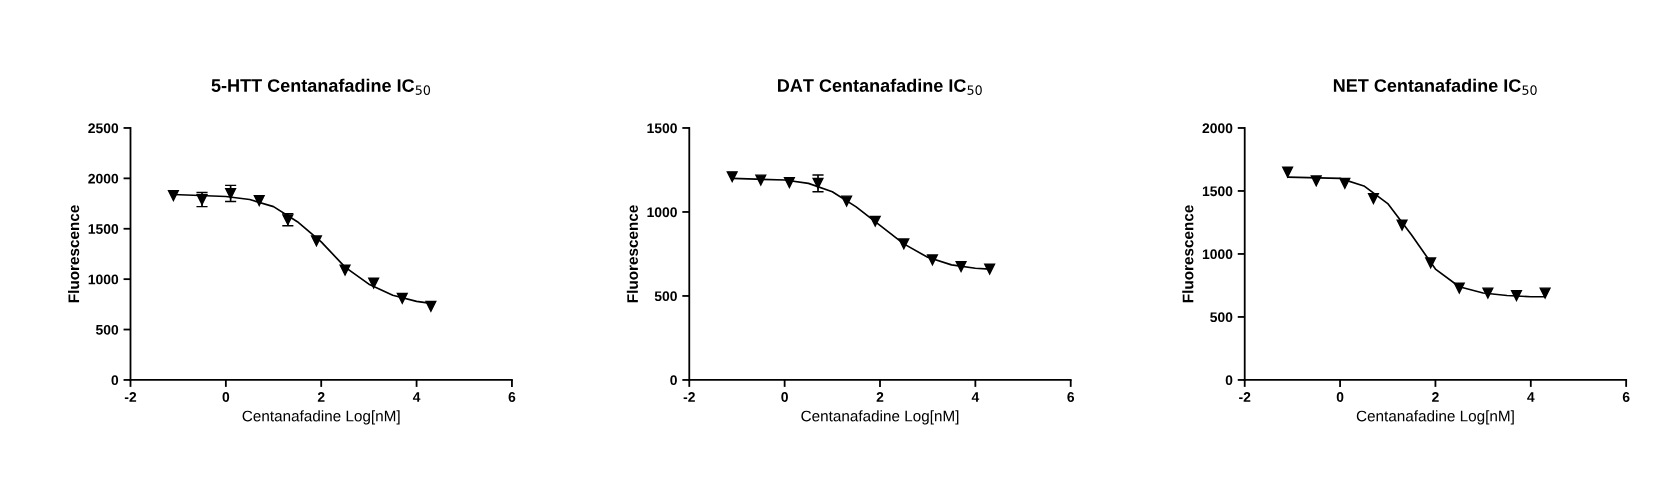 This screenshot has width=1673, height=496. What do you see at coordinates (321, 86) in the screenshot?
I see `chart-title: 5-HTT Centanafadine IC$_{50}$` at bounding box center [321, 86].